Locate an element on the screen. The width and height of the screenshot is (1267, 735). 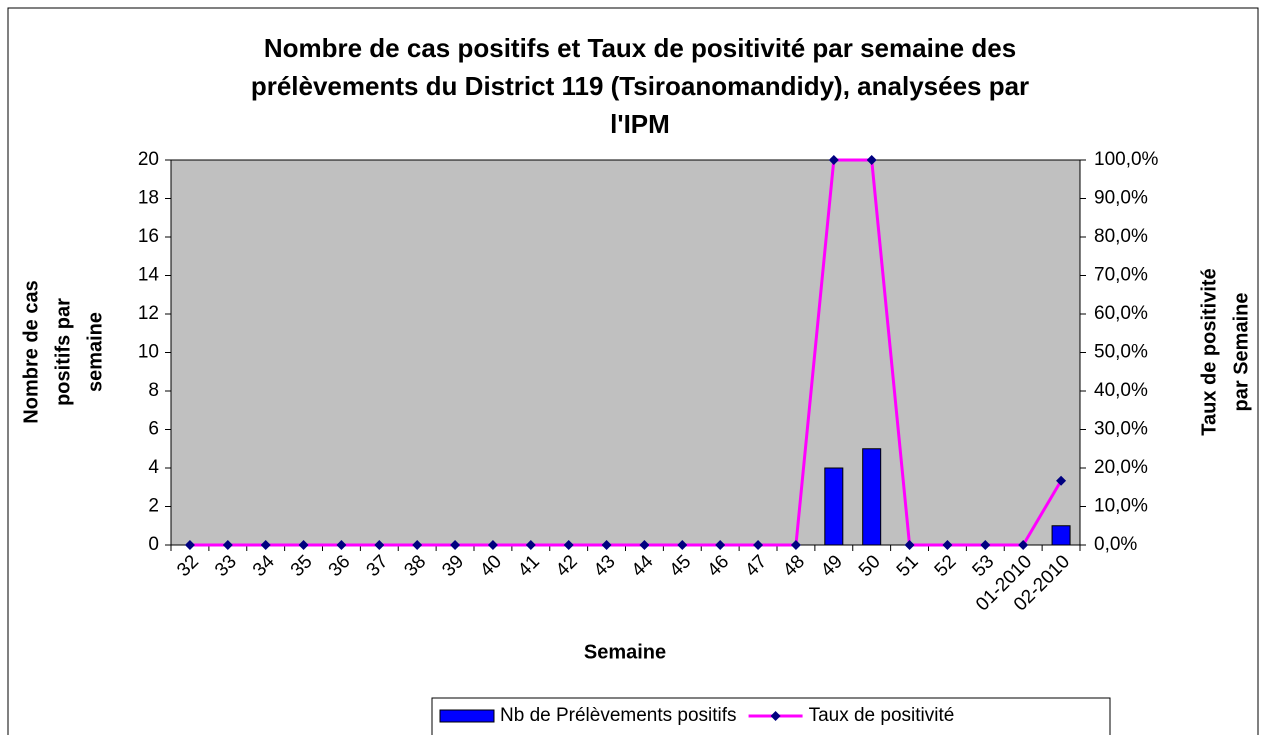
y2-tick-label: 50,0% is located at coordinates (1121, 352).